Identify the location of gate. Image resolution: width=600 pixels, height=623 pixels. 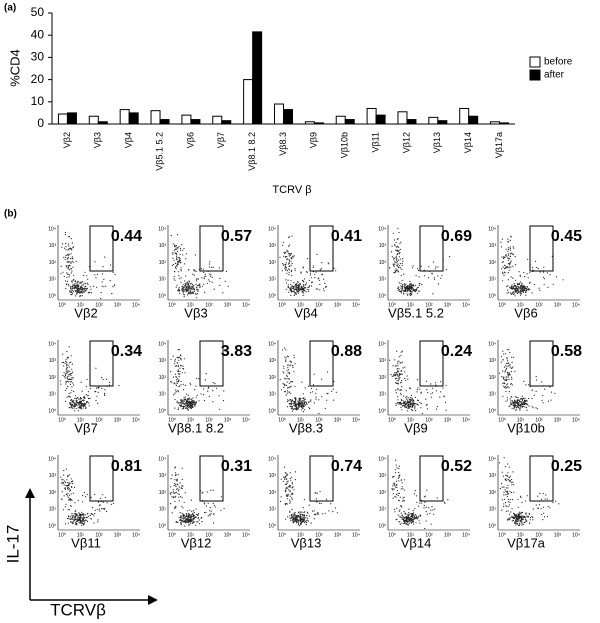
(541, 478).